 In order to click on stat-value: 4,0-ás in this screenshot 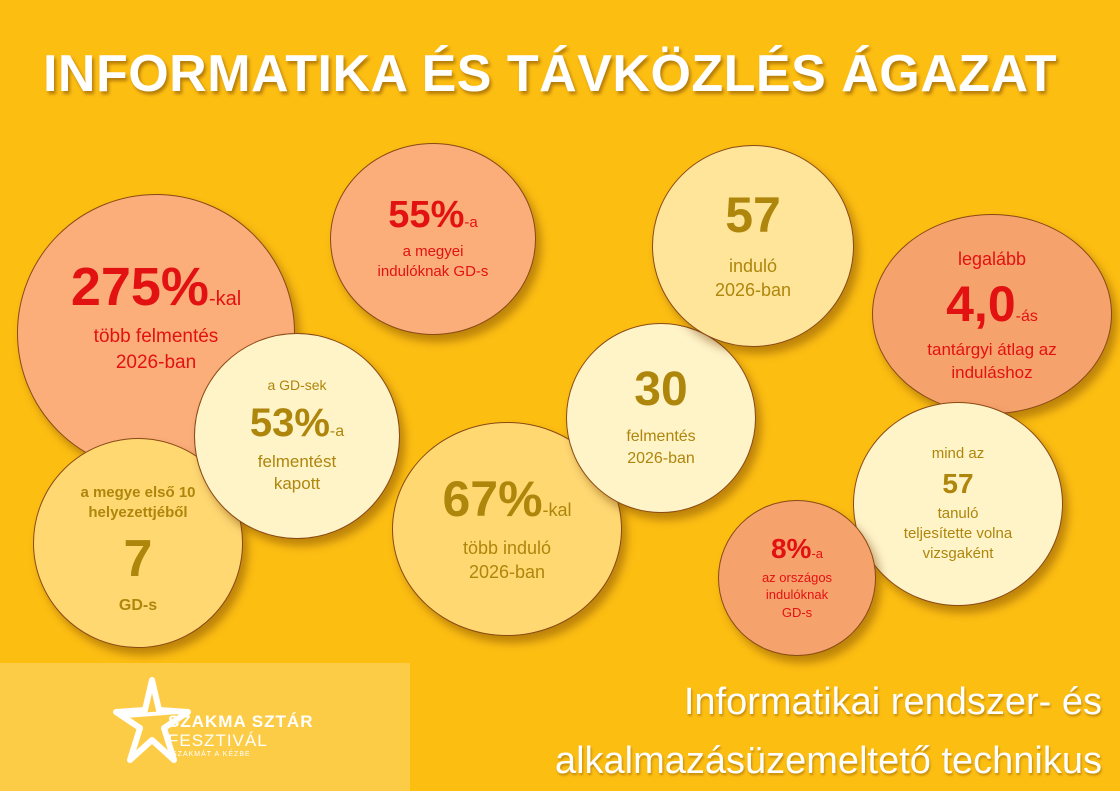, I will do `click(992, 304)`.